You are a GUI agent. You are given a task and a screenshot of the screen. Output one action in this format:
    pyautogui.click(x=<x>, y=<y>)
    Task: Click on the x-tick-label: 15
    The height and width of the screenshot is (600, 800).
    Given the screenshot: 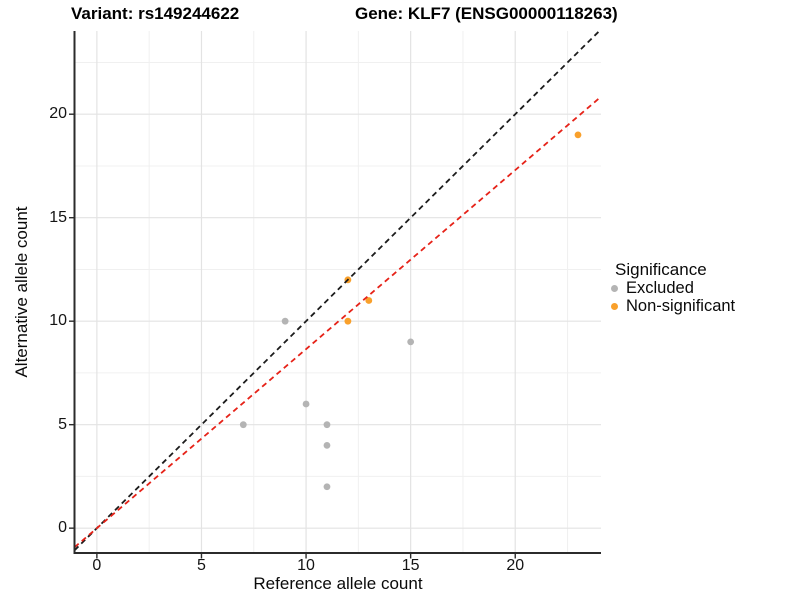 What is the action you would take?
    pyautogui.click(x=410, y=565)
    